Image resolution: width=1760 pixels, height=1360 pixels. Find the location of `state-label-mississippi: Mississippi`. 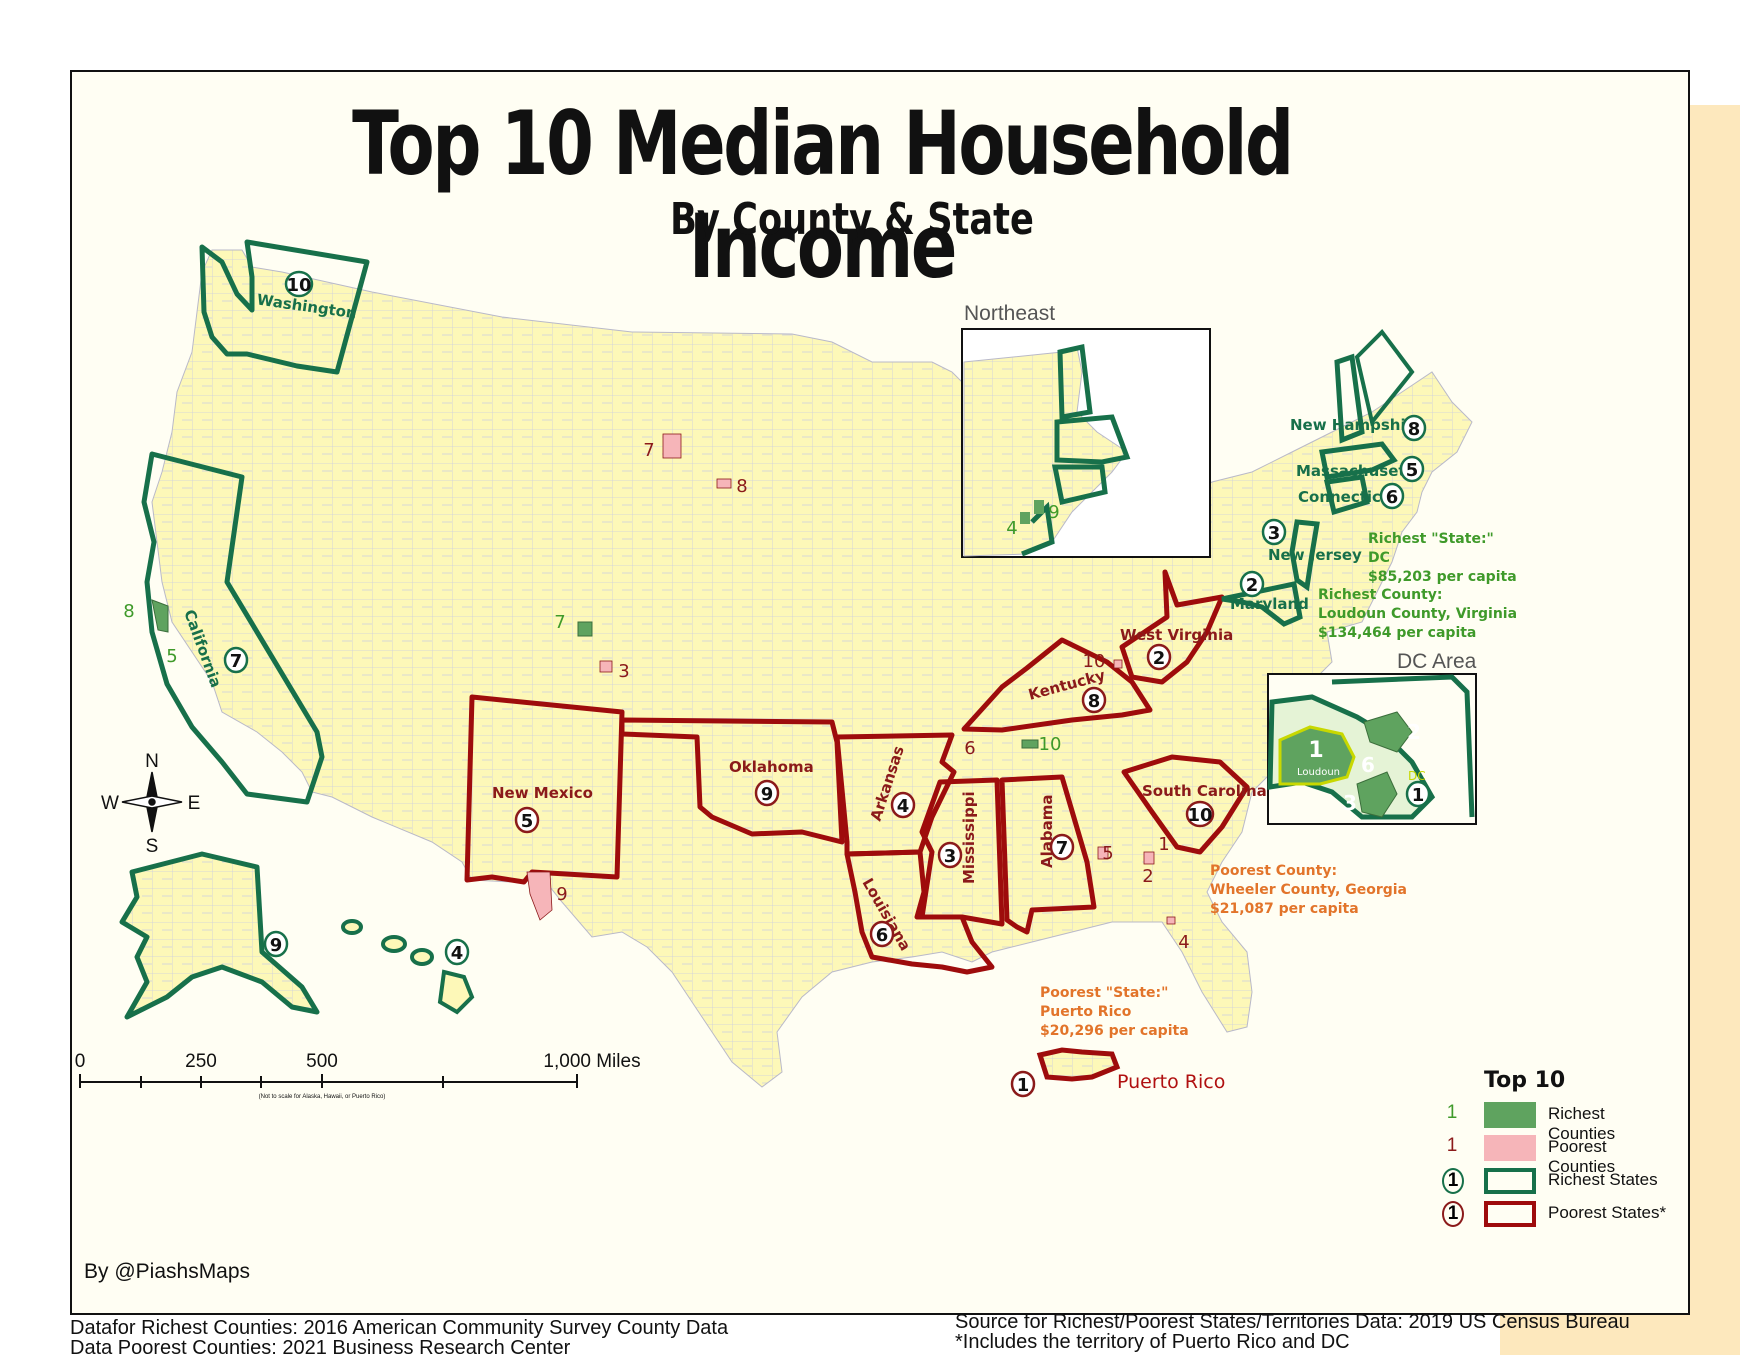

state-label-mississippi: Mississippi is located at coordinates (969, 837).